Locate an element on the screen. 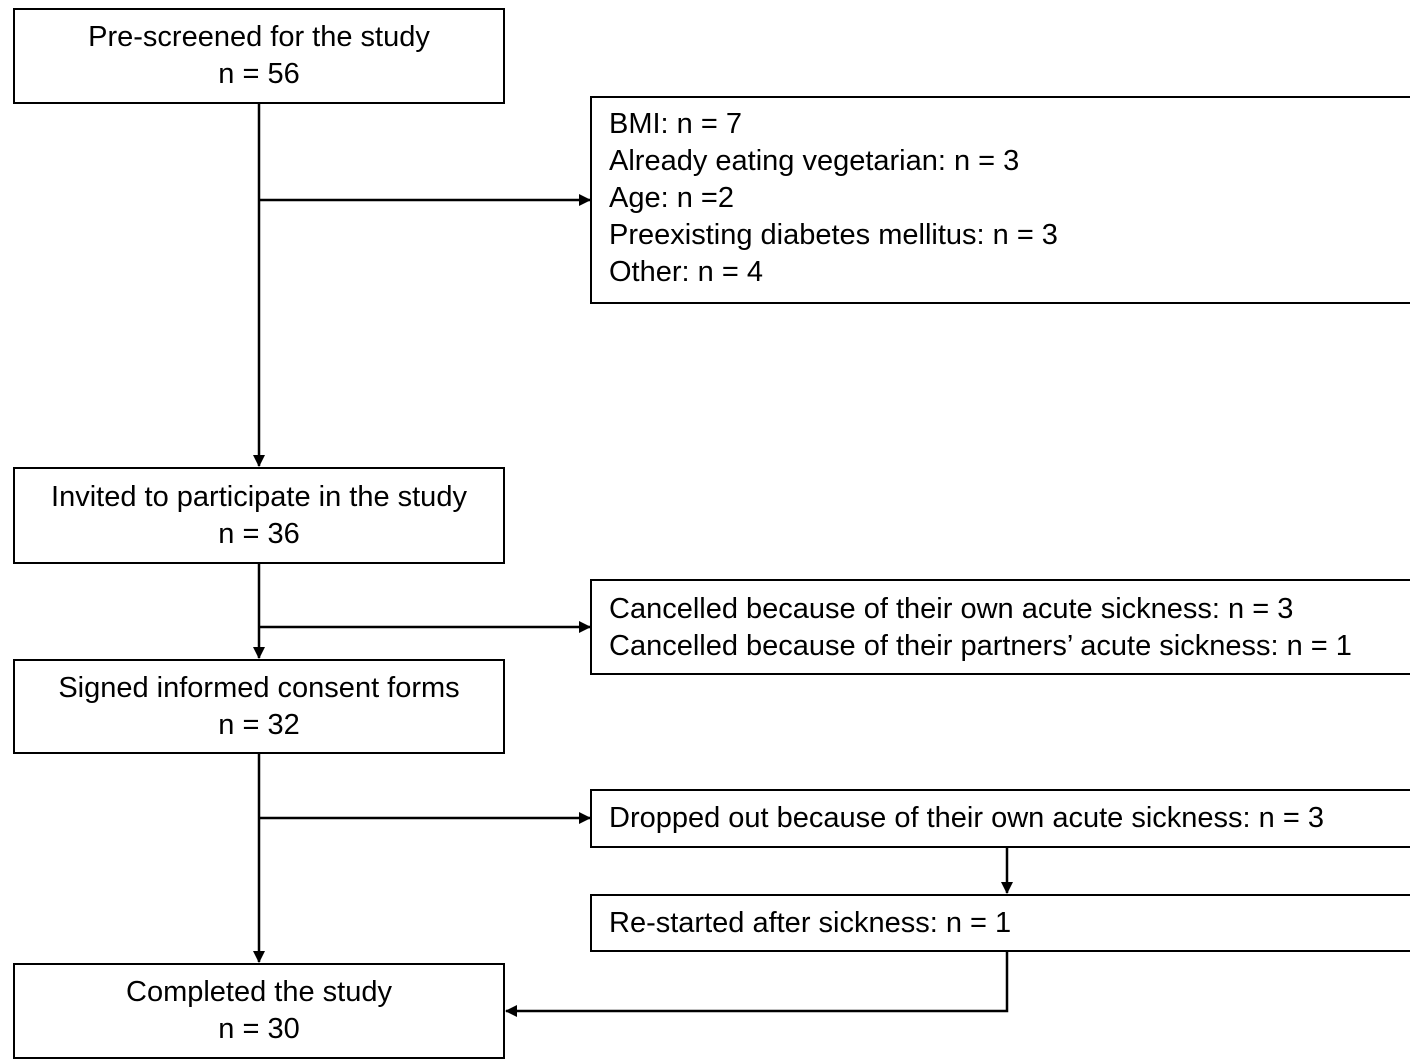 The height and width of the screenshot is (1059, 1410). completed-box: Completed the study n = 30 is located at coordinates (259, 1011).